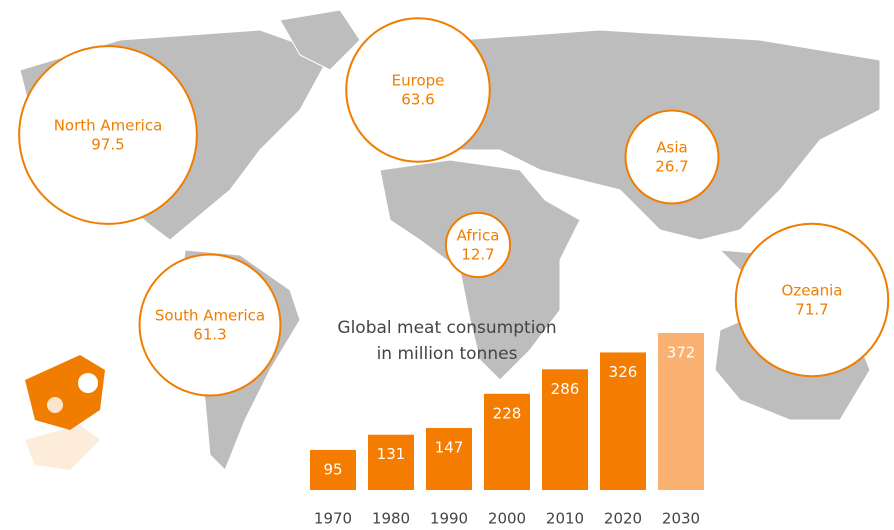 The image size is (894, 530). Describe the element at coordinates (209, 335) in the screenshot. I see `region-value: 61.3` at that location.